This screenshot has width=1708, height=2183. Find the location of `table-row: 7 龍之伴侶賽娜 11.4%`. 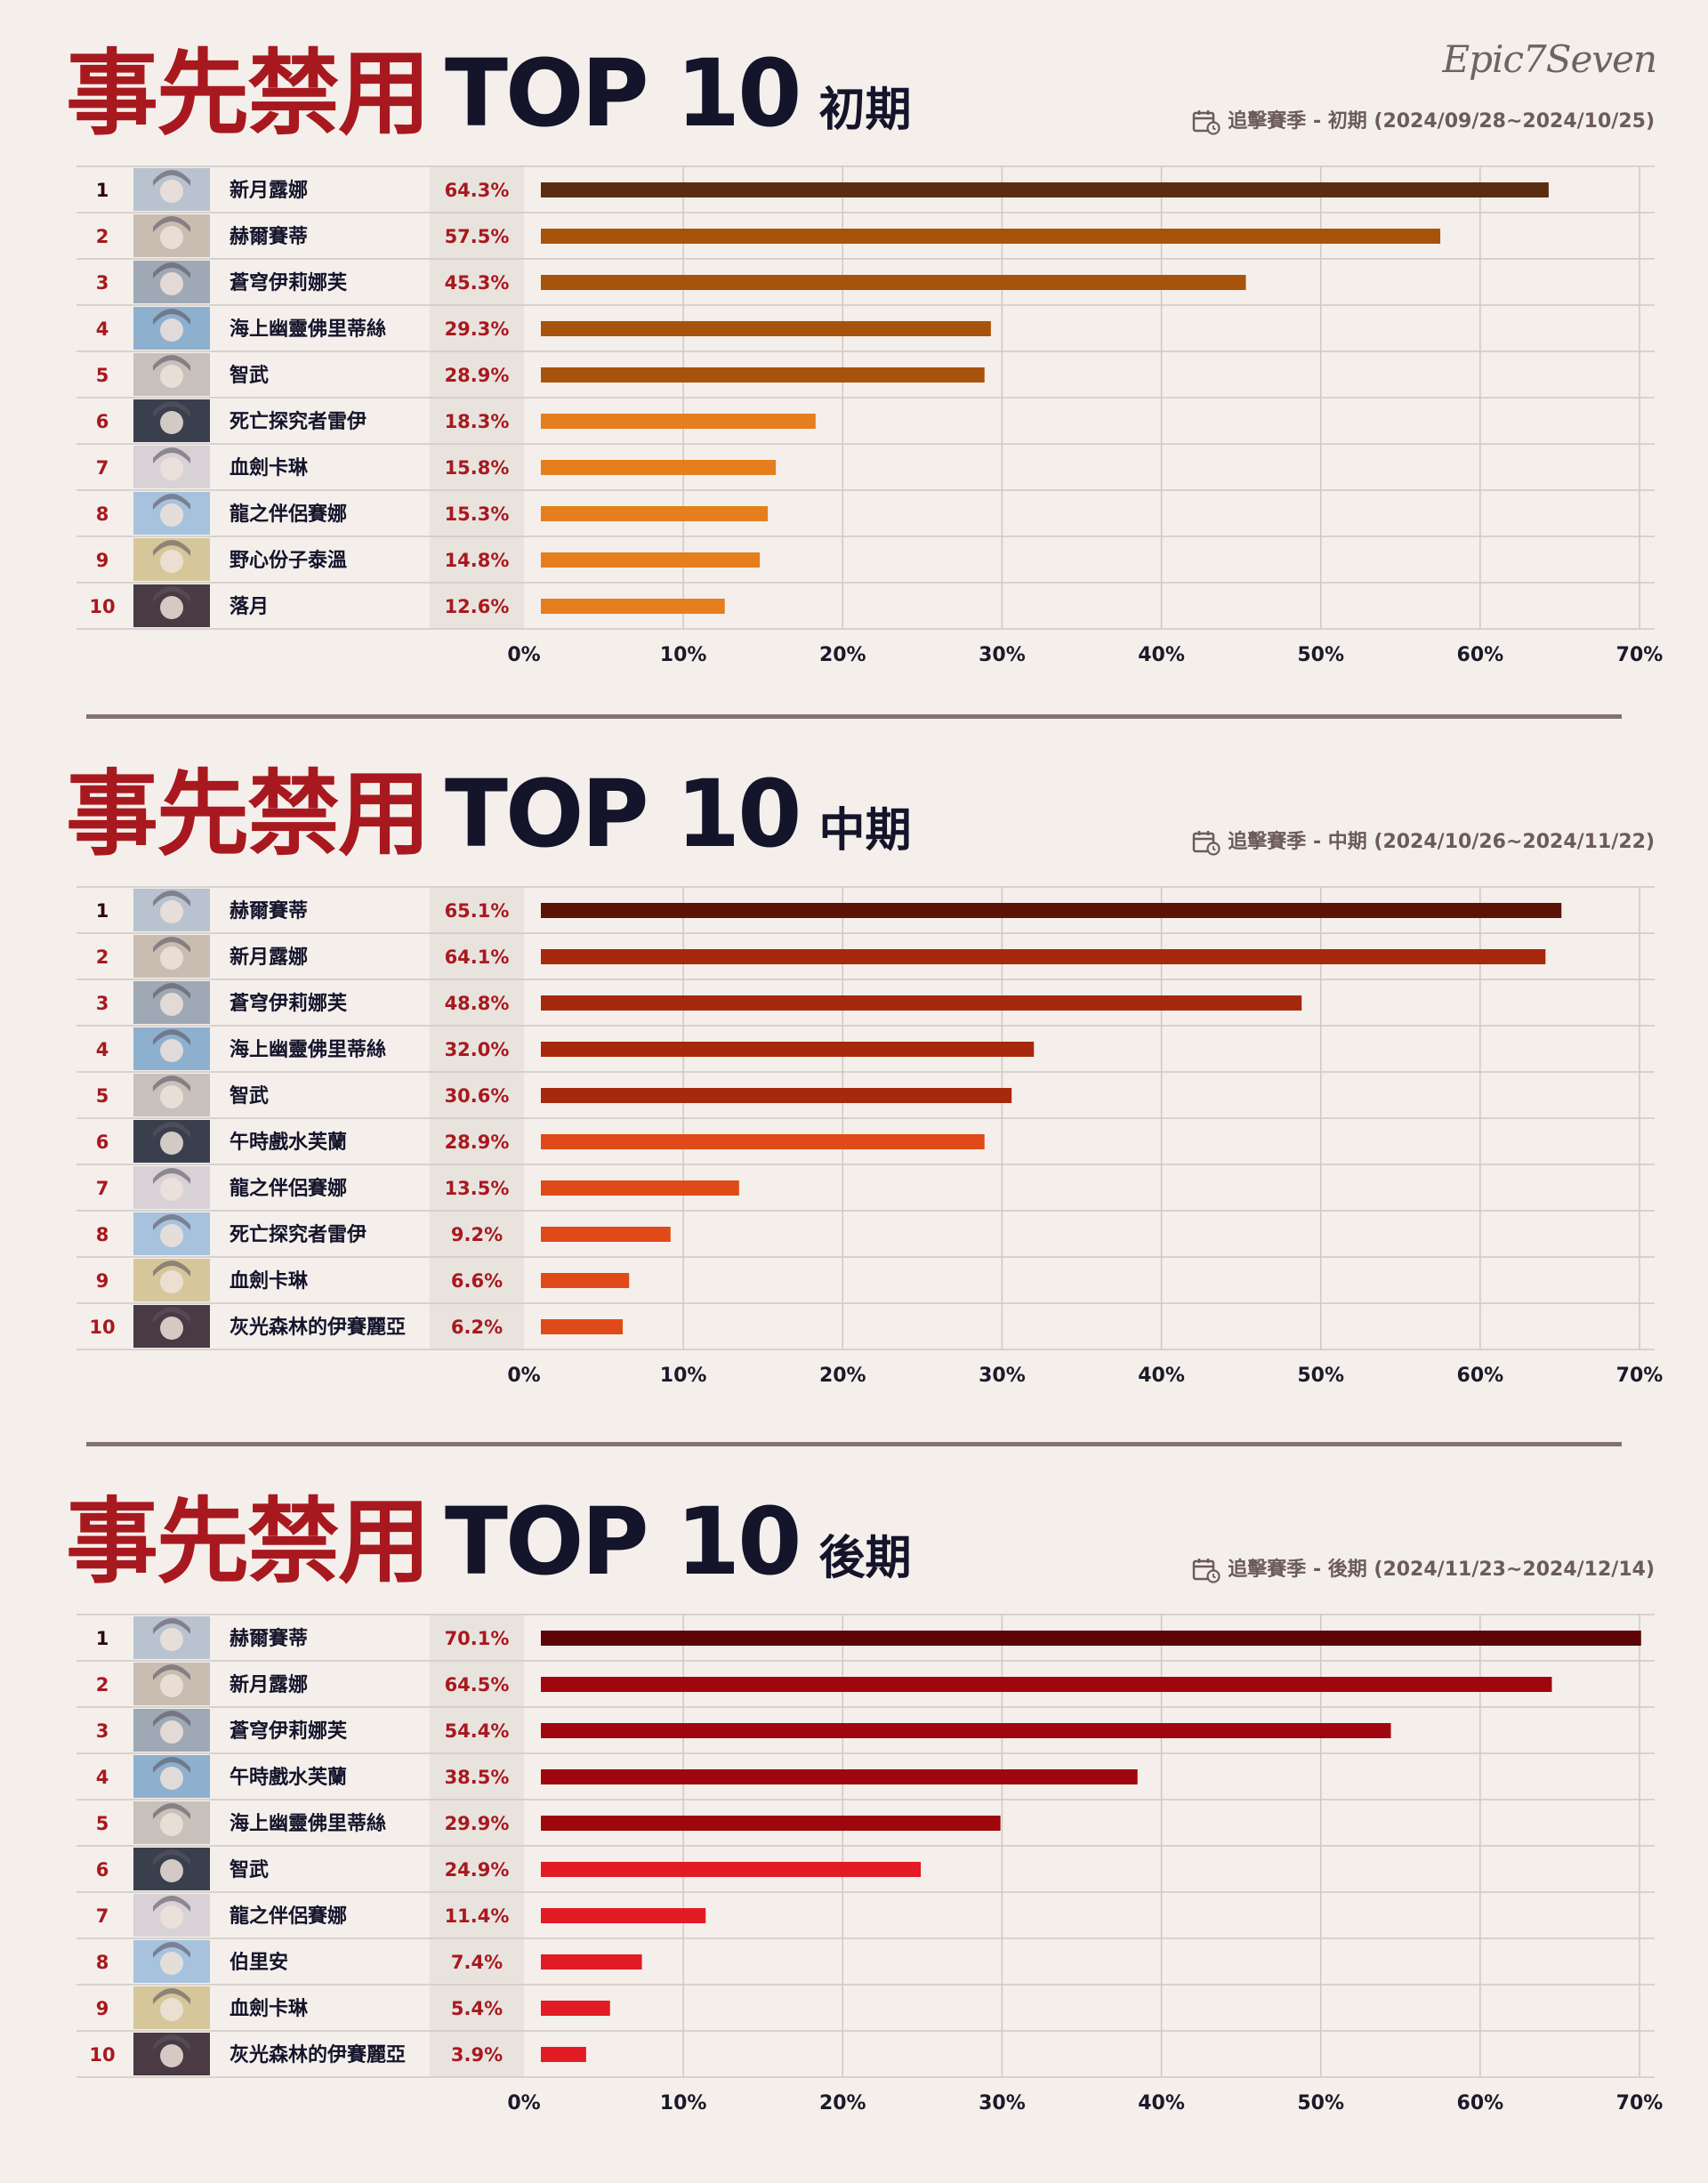

table-row: 7 龍之伴侶賽娜 11.4% is located at coordinates (401, 1915).